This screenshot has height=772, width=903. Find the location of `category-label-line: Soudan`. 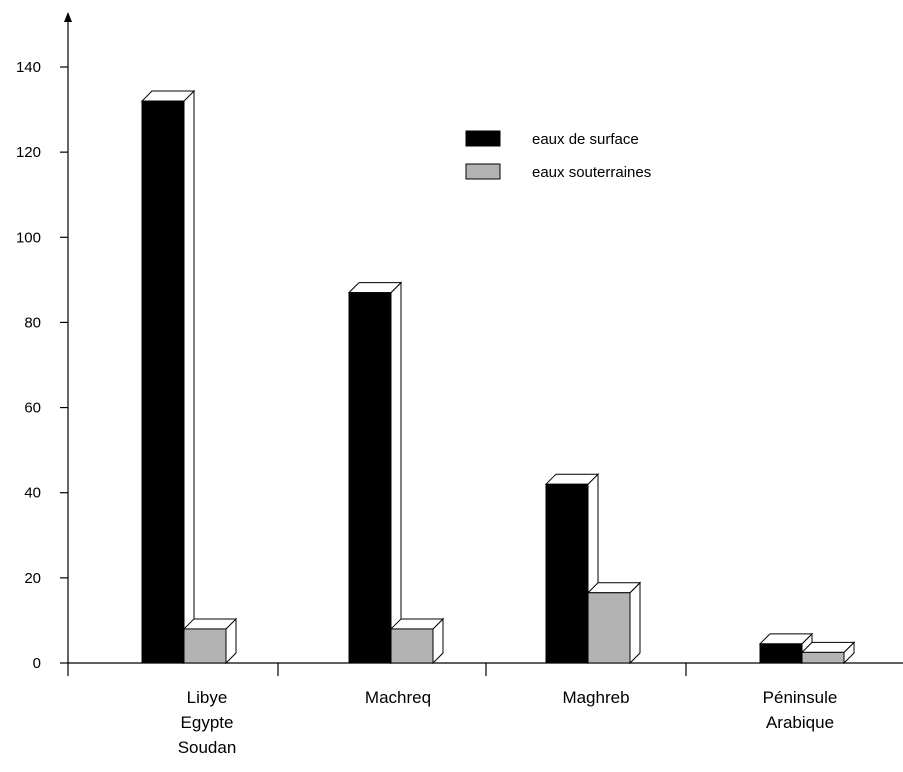

category-label-line: Soudan is located at coordinates (207, 747).